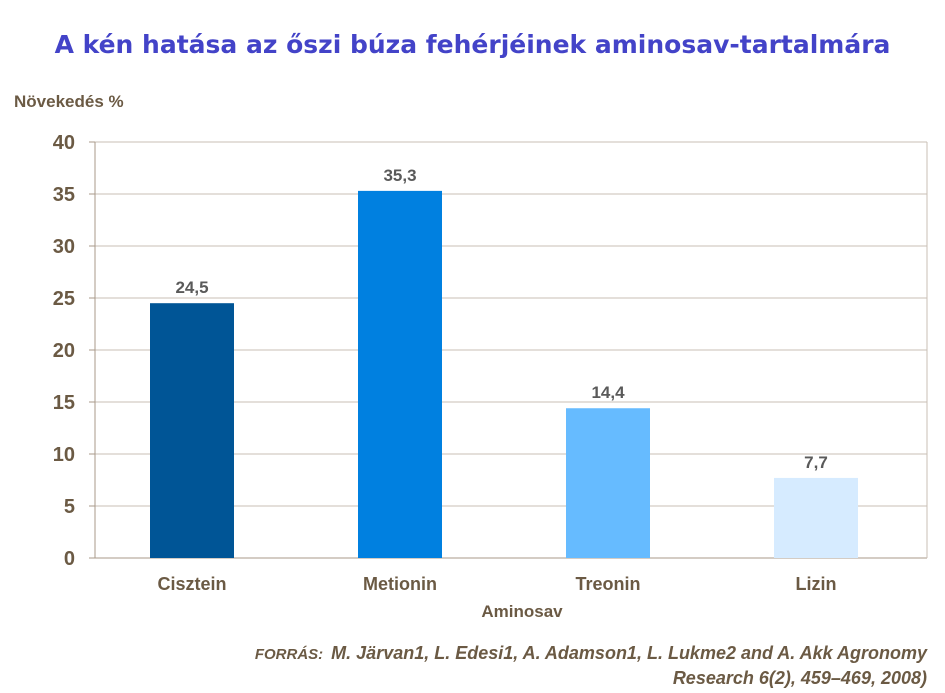 This screenshot has height=693, width=945. Describe the element at coordinates (608, 392) in the screenshot. I see `data-label: 14,4` at that location.